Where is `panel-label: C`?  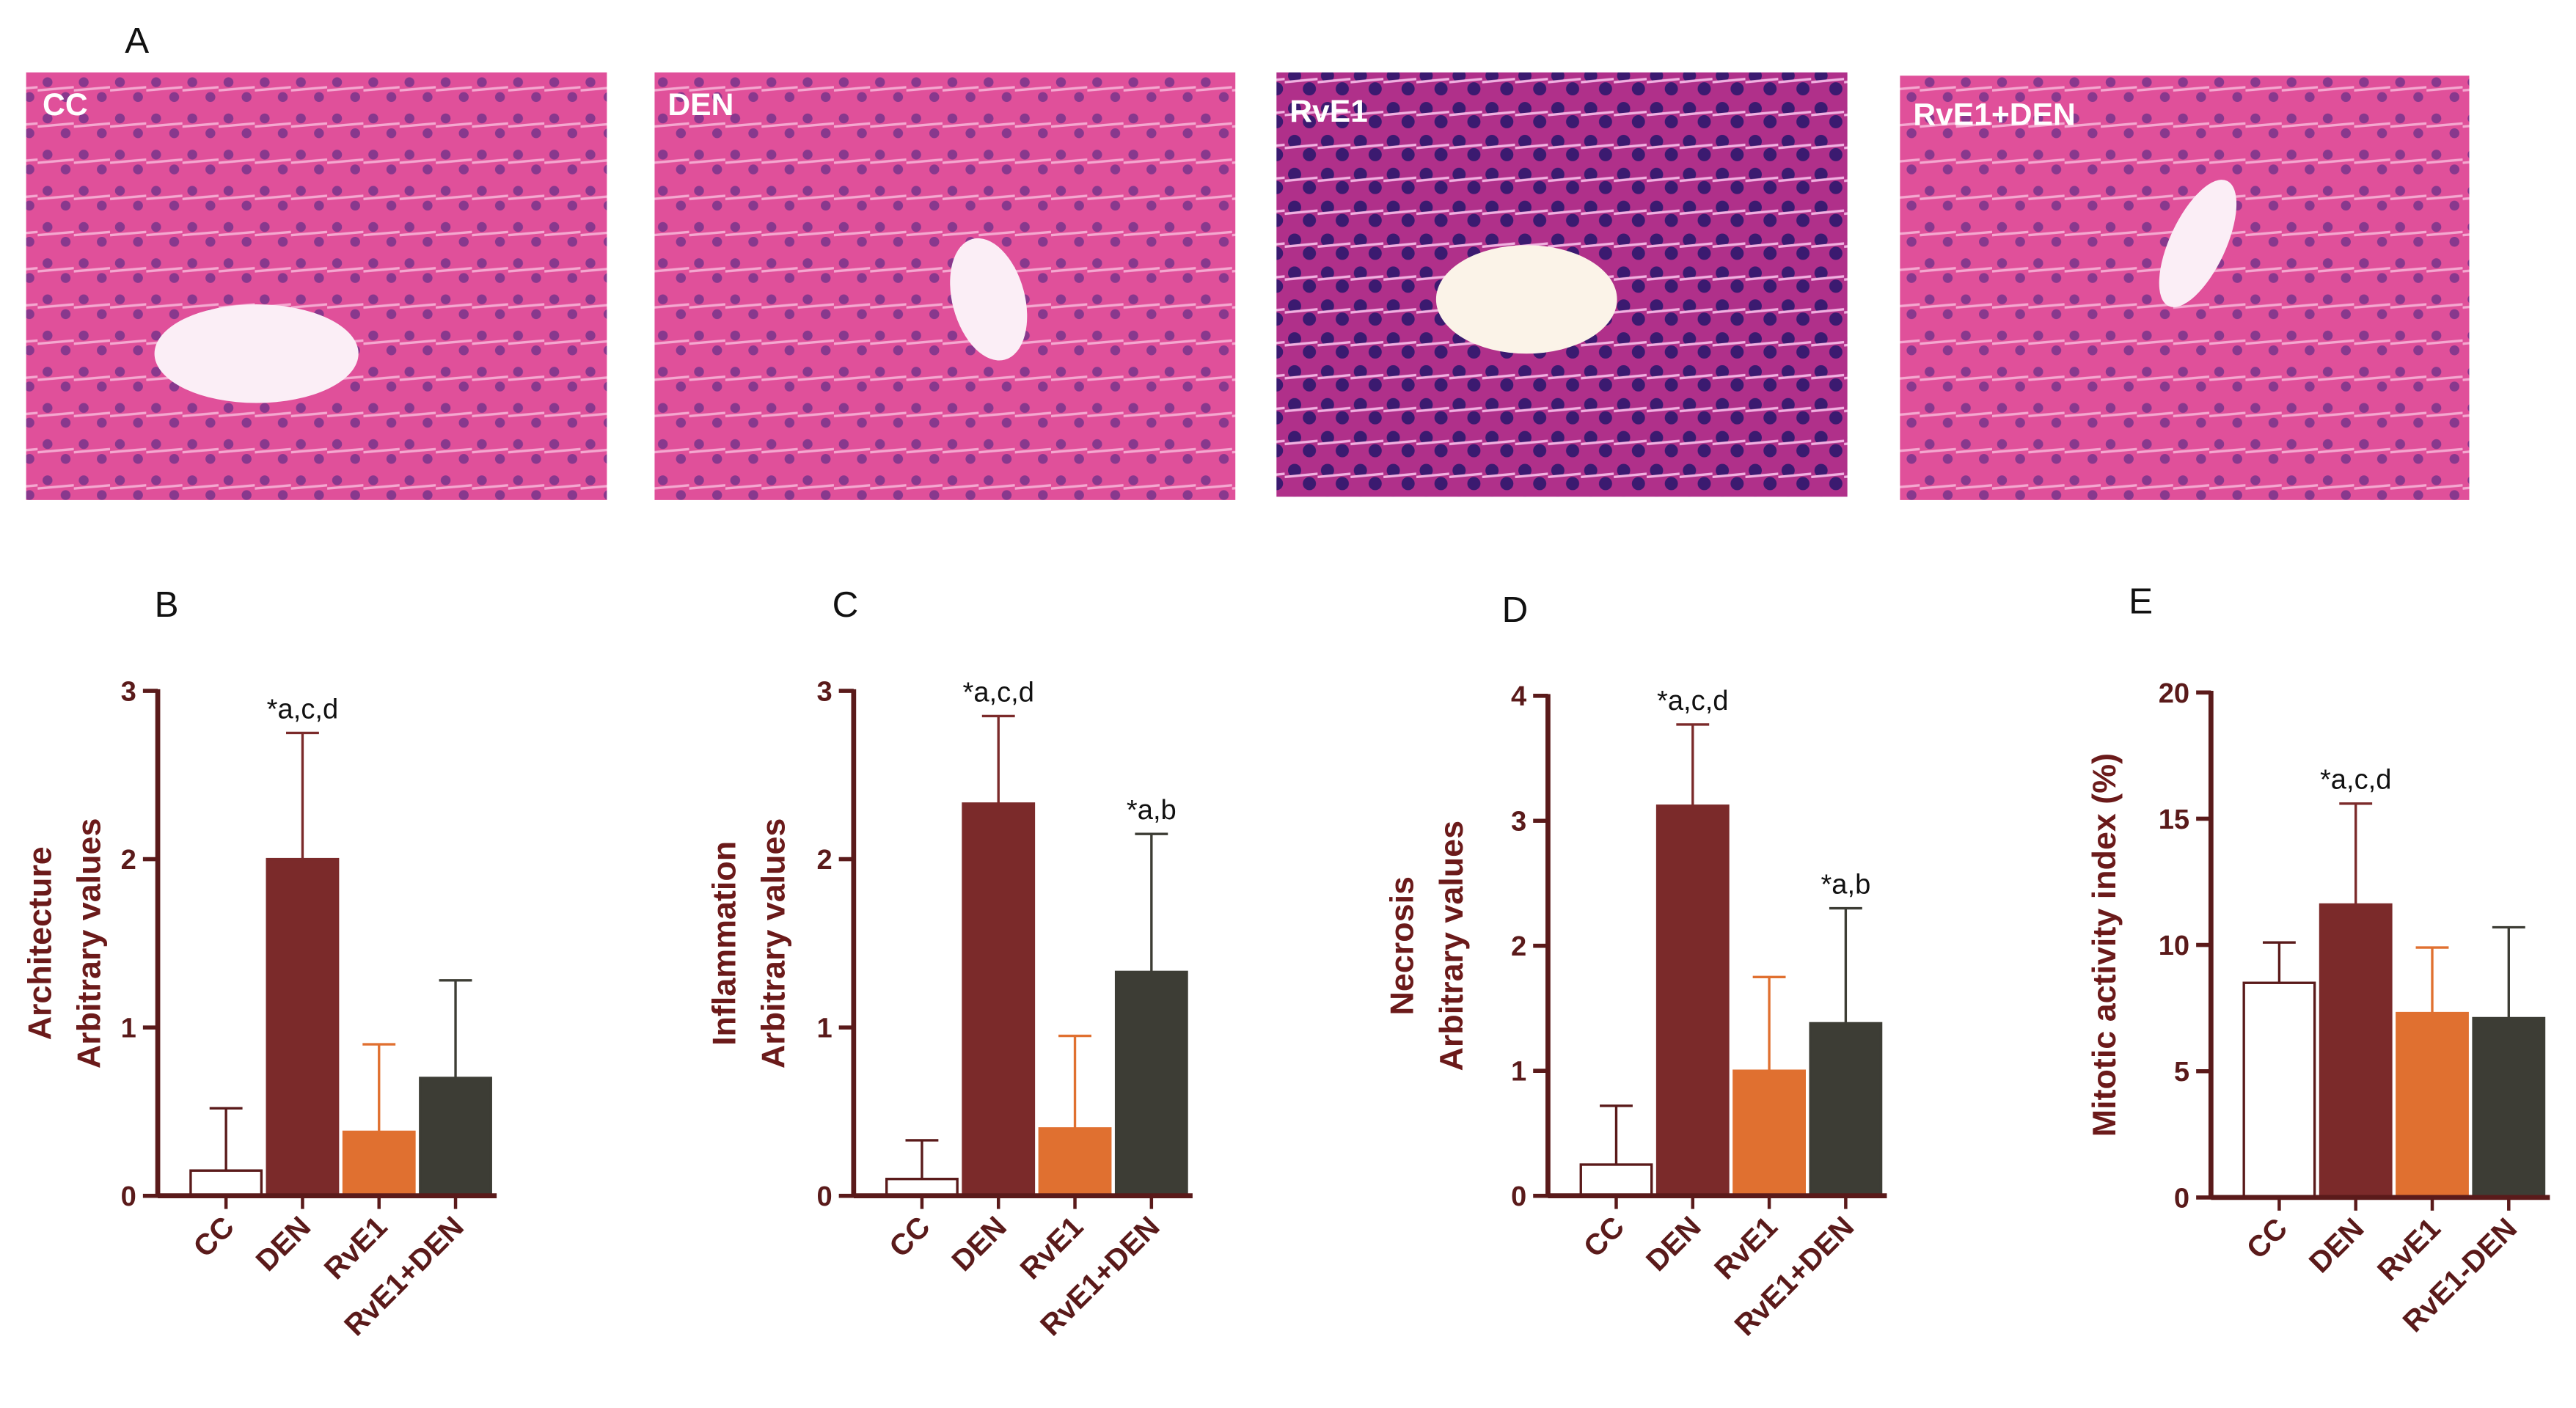
panel-label: C is located at coordinates (846, 604).